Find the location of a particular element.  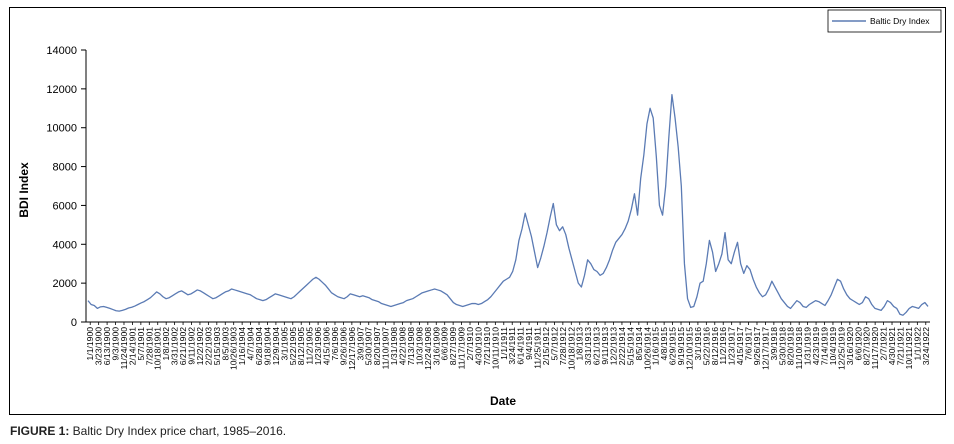

x-tick-label: 6/13/1900 is located at coordinates (107, 346).